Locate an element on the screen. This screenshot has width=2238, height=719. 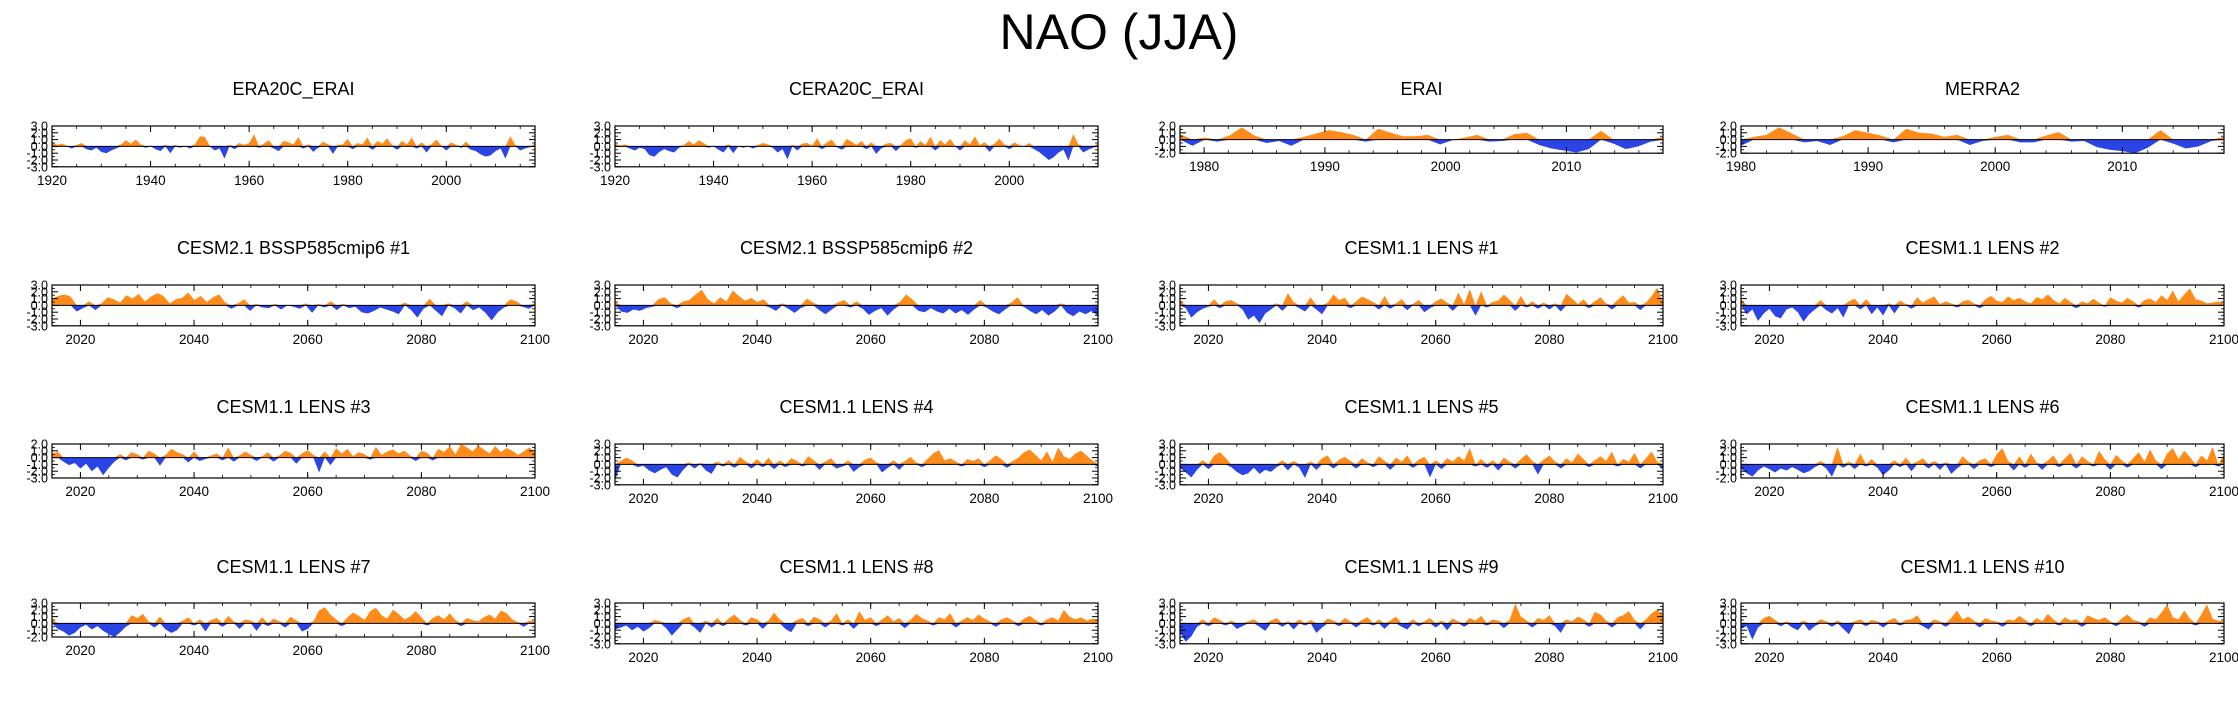
panel-title: CESM1.1 LENS #7 is located at coordinates (293, 567).